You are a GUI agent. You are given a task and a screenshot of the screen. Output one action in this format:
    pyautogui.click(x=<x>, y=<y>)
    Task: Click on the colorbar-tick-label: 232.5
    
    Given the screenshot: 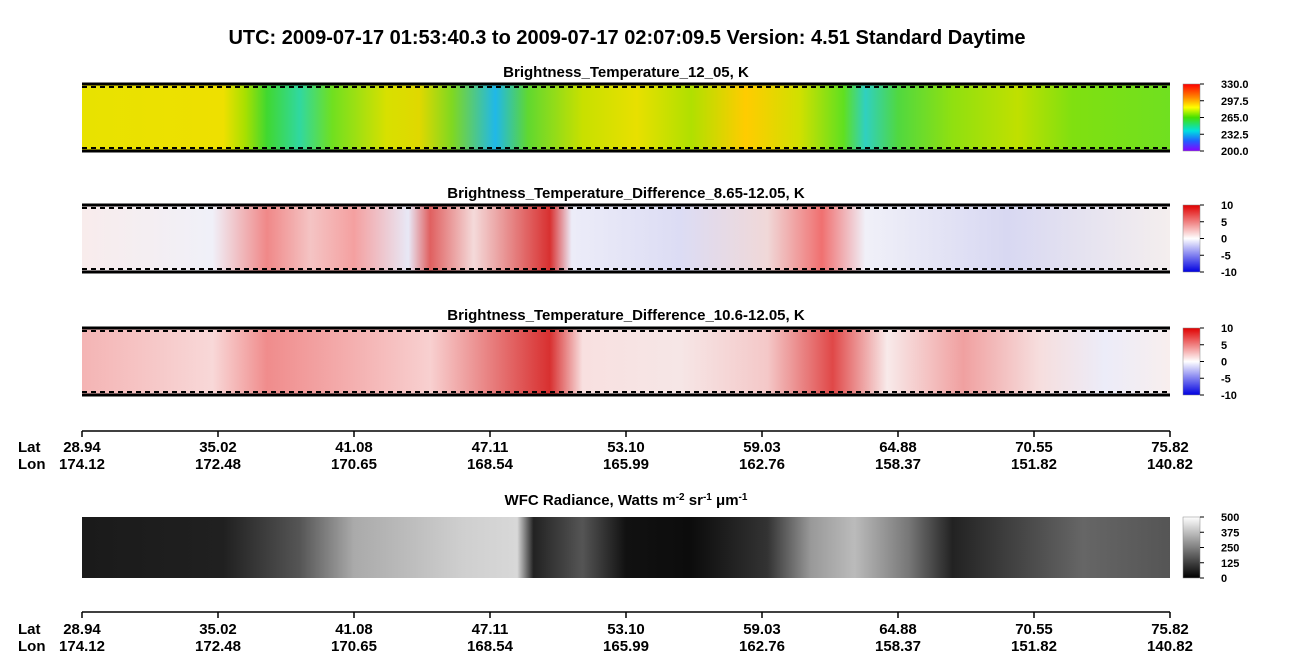 What is the action you would take?
    pyautogui.click(x=1235, y=135)
    